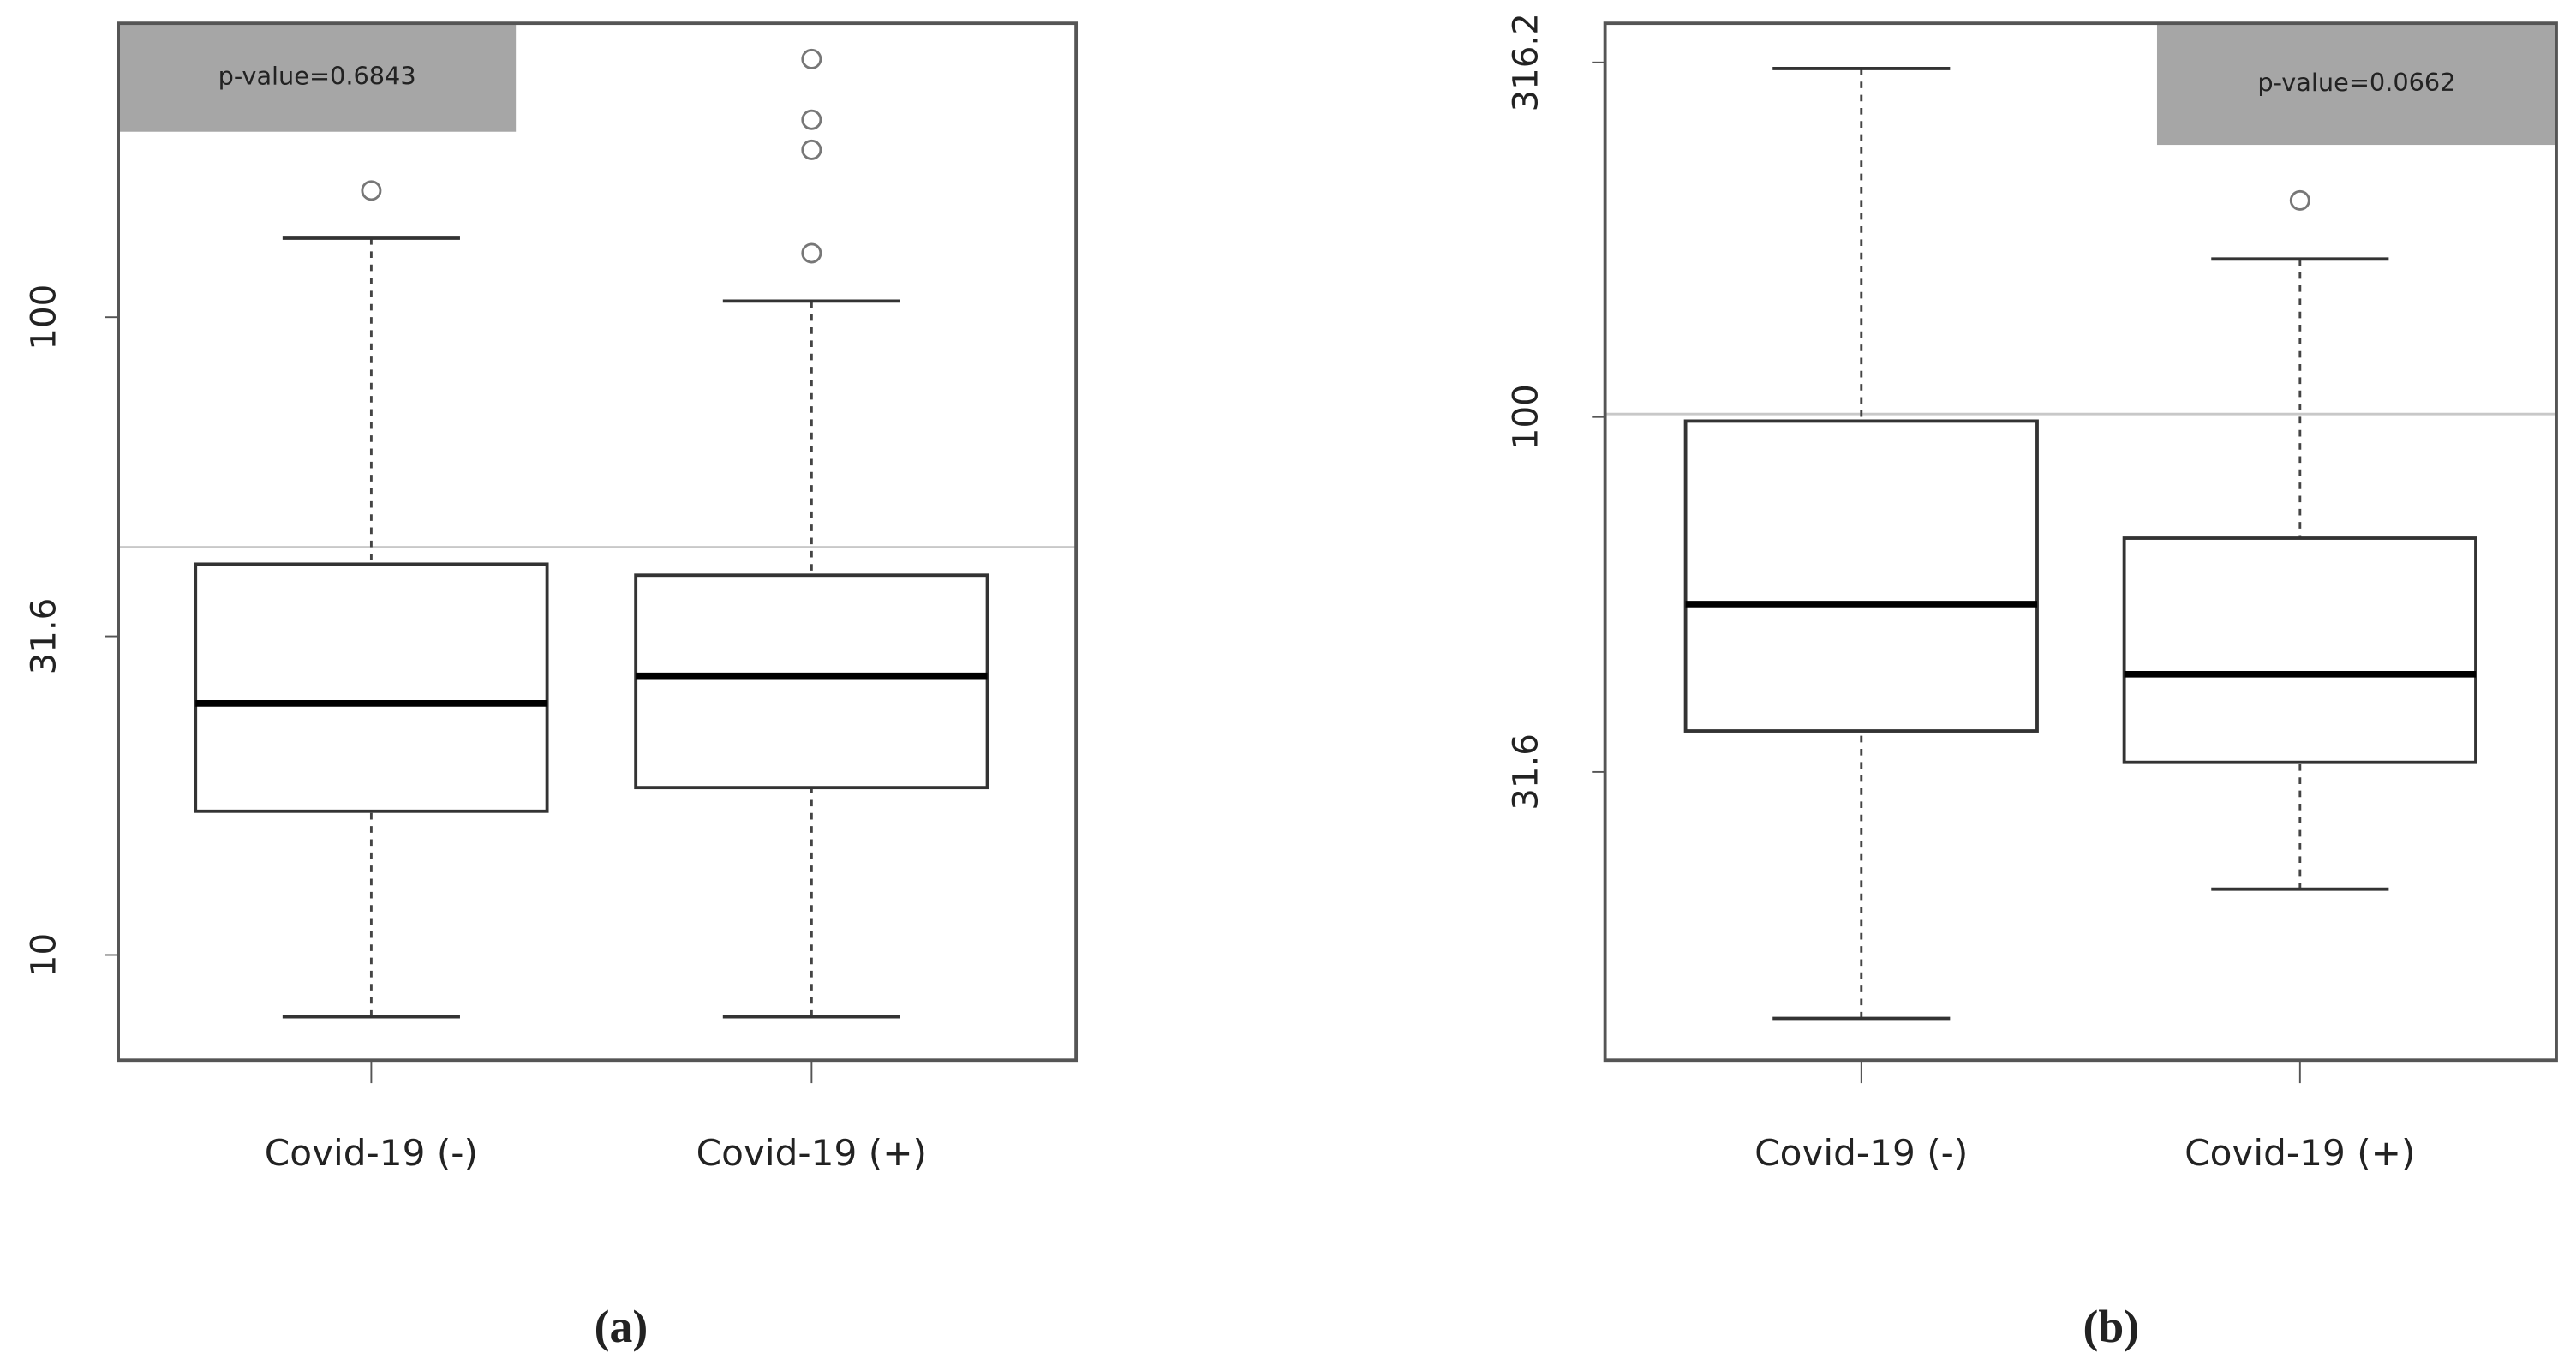  Describe the element at coordinates (2111, 1326) in the screenshot. I see `caption: (b)` at that location.